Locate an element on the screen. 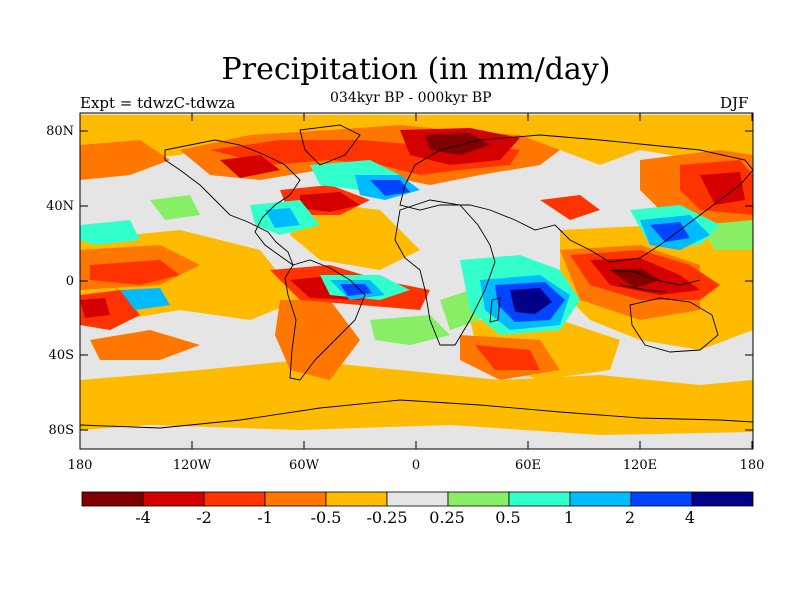 This screenshot has width=800, height=600. colorbar-label: 0.25 is located at coordinates (447, 517).